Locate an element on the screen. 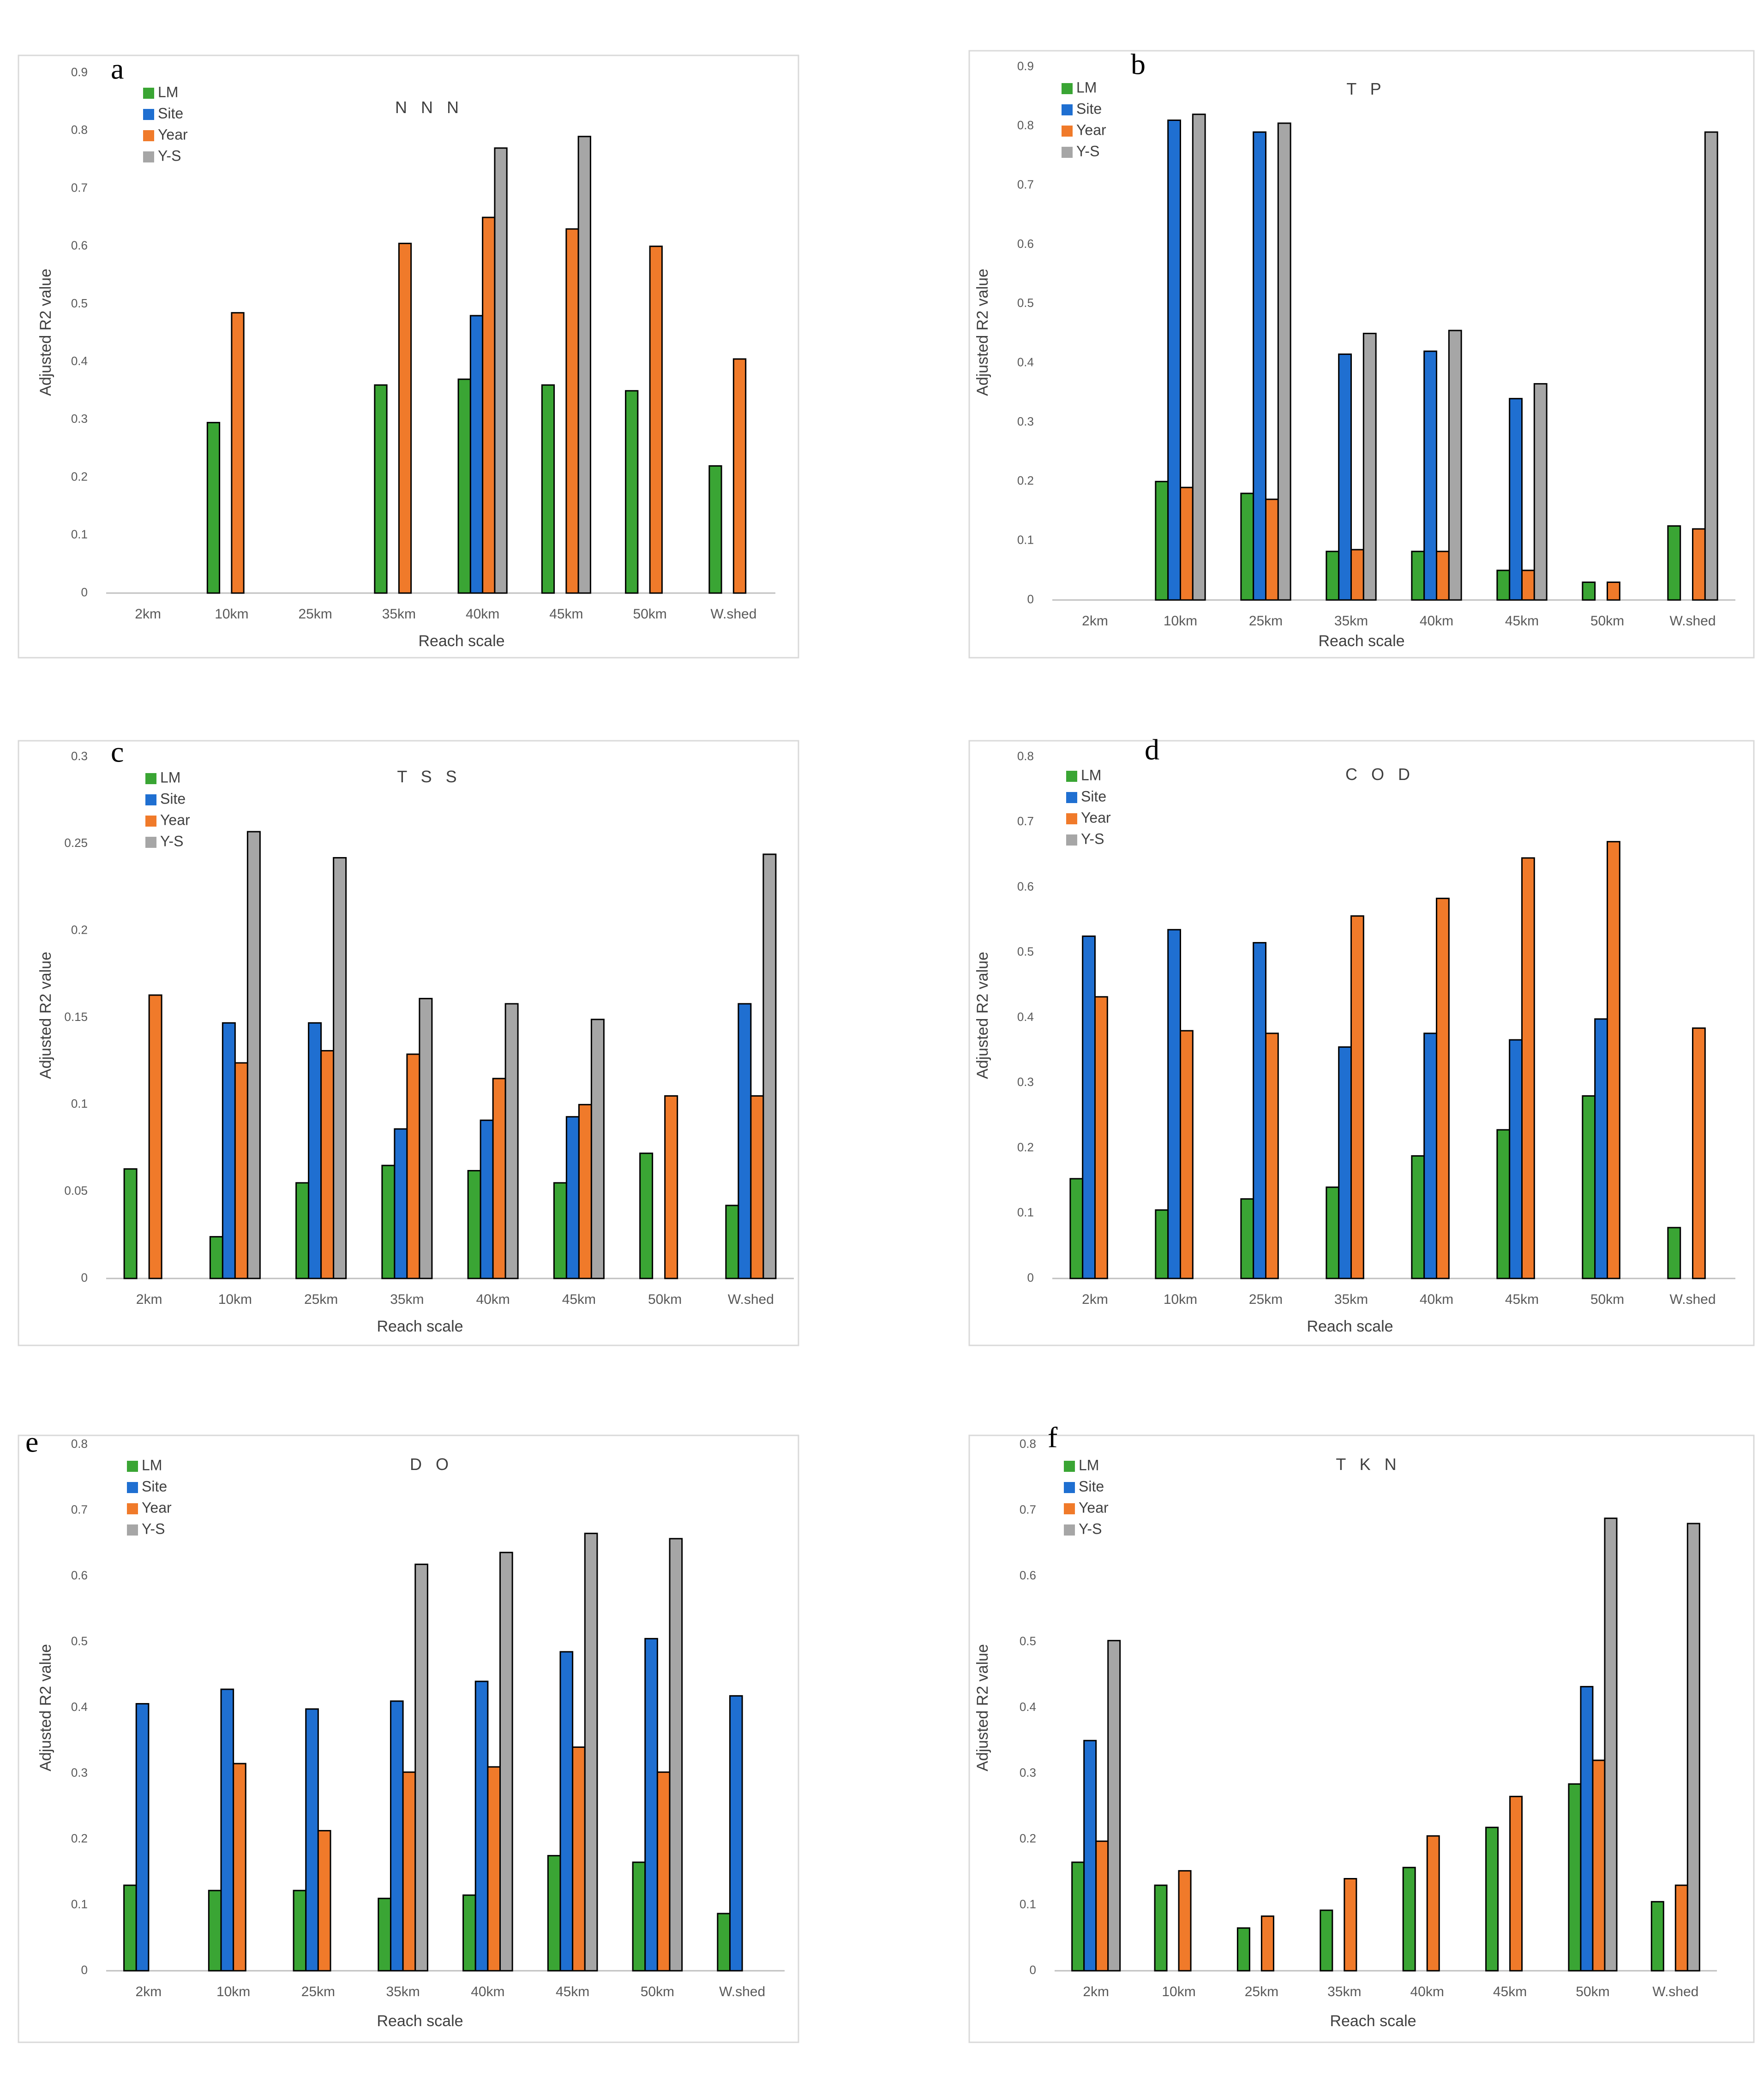  bar-y-s-wshed is located at coordinates (769, 1066).